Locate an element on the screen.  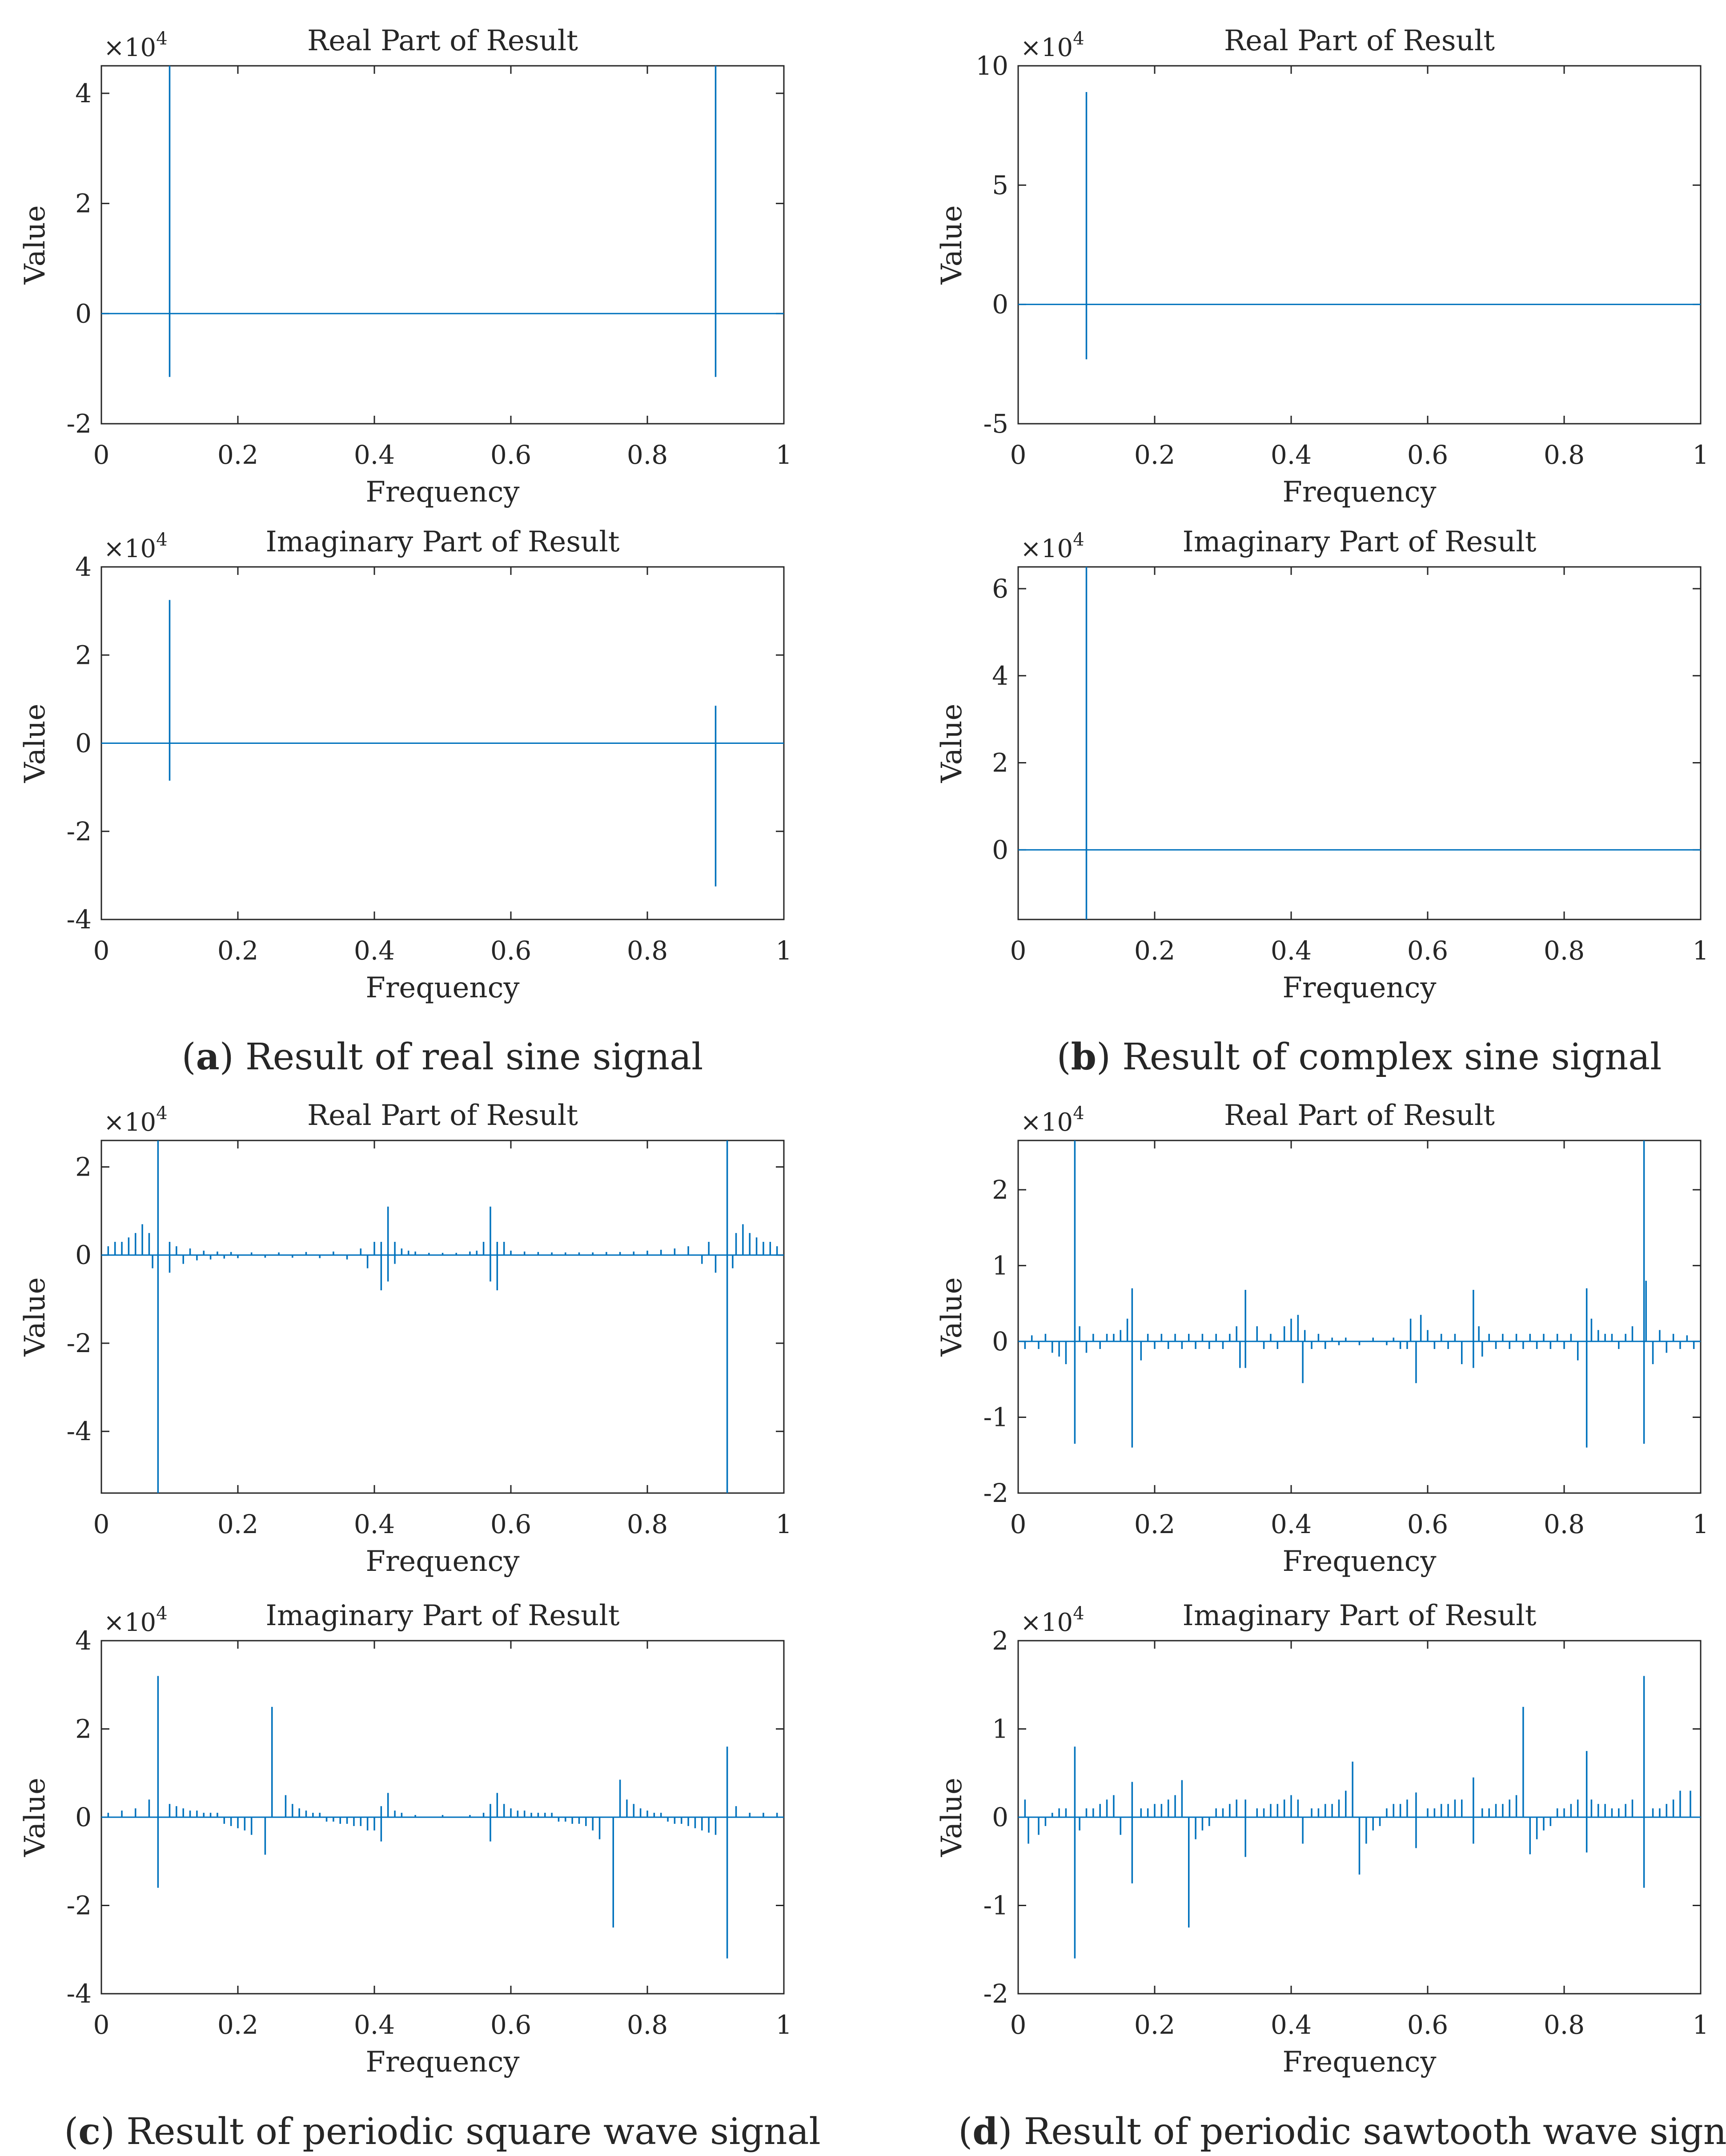
caption-a: (a) Result of real sine signal is located at coordinates (443, 1057).